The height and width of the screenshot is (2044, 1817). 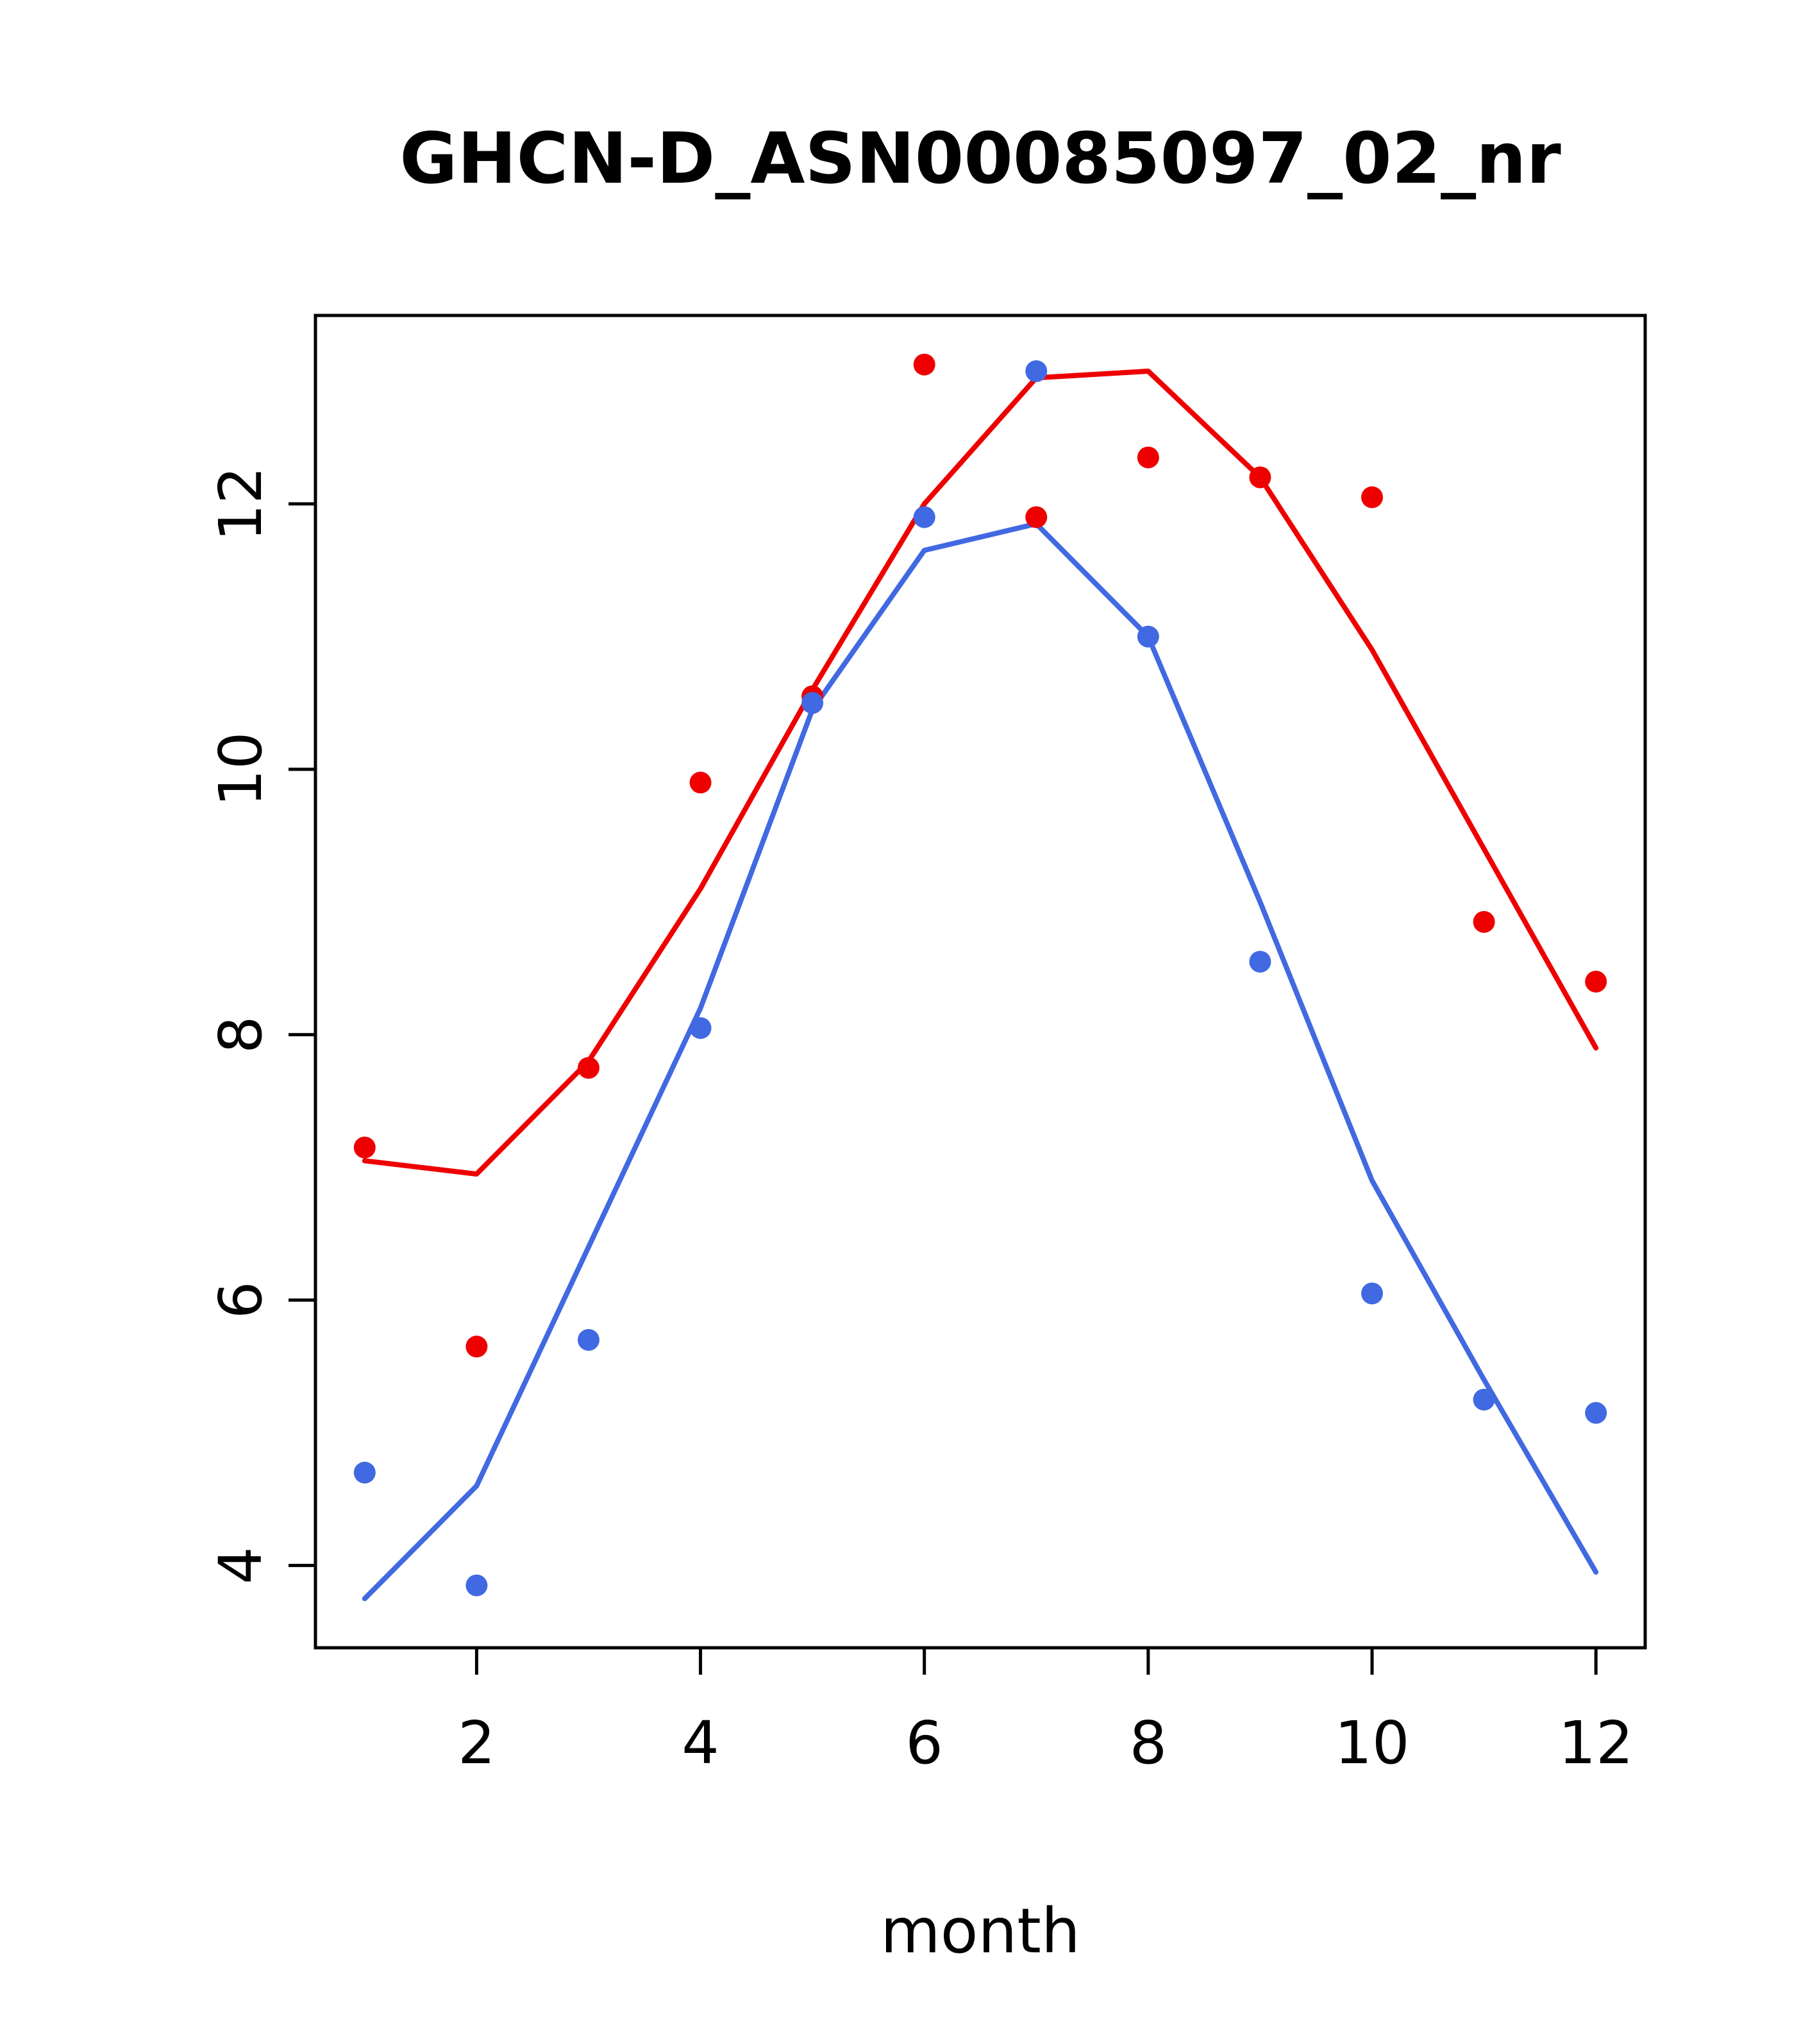 I want to click on y-tick-label: 10, so click(x=240, y=770).